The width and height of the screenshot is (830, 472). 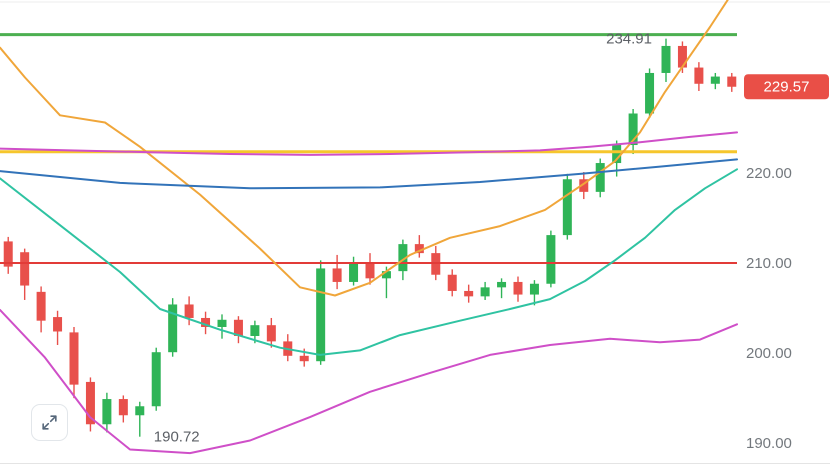 What do you see at coordinates (769, 353) in the screenshot?
I see `y-axis-label: 200.00` at bounding box center [769, 353].